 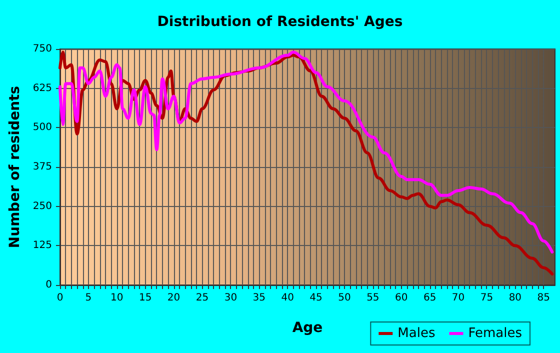 I want to click on x-tick-label: 60, so click(x=401, y=298).